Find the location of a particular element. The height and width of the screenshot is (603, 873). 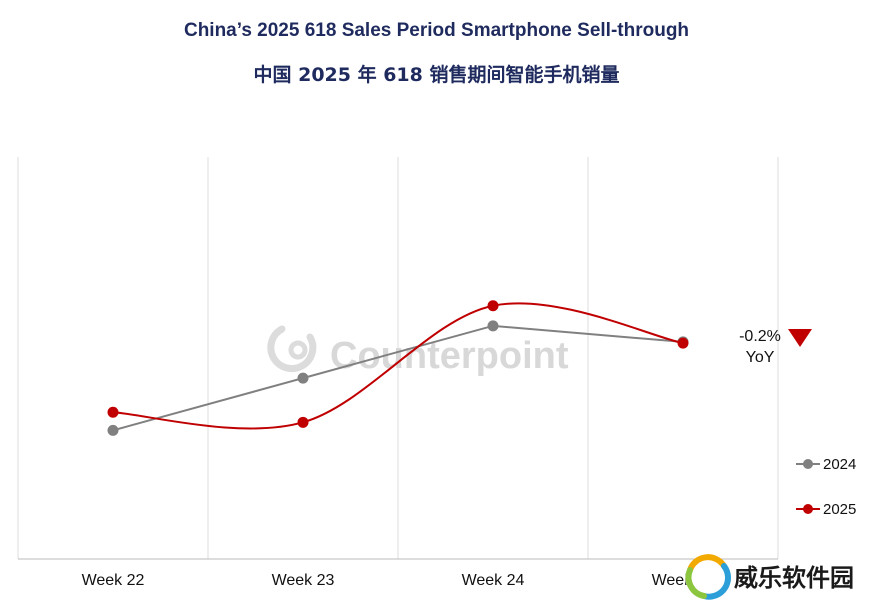

yoy-change-value: -0.2% is located at coordinates (760, 336).